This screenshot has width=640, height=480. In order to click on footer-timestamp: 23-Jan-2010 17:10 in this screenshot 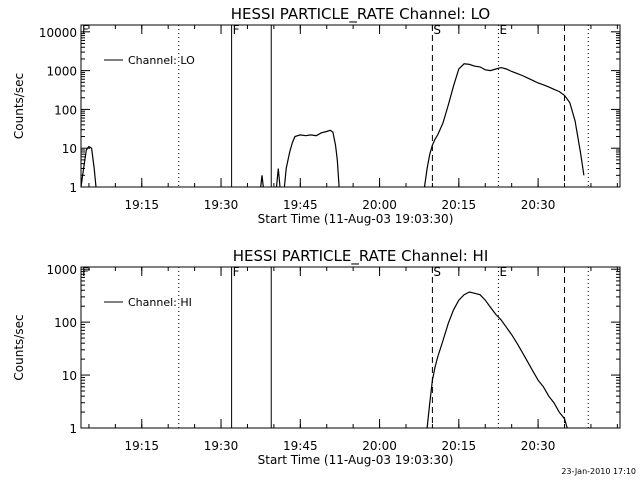, I will do `click(598, 471)`.